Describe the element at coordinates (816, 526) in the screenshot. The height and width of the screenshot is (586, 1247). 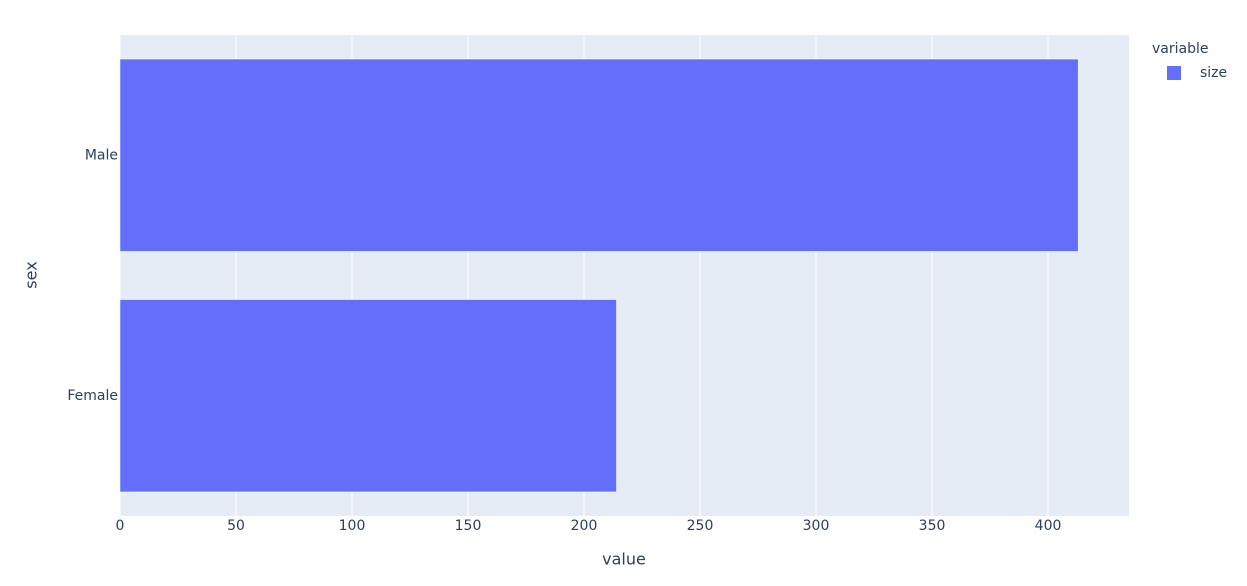
I see `x-tick-label: 300` at that location.